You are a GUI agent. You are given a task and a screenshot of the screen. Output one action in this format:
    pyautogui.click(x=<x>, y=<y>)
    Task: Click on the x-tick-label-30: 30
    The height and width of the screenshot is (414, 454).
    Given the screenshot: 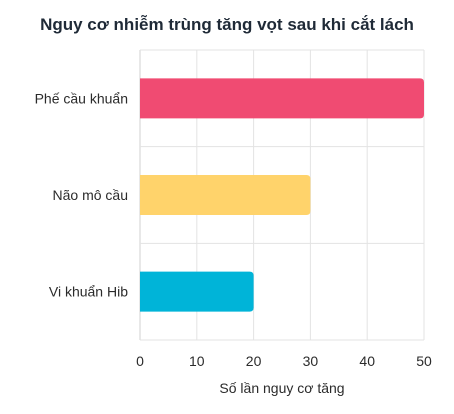 What is the action you would take?
    pyautogui.click(x=311, y=361)
    